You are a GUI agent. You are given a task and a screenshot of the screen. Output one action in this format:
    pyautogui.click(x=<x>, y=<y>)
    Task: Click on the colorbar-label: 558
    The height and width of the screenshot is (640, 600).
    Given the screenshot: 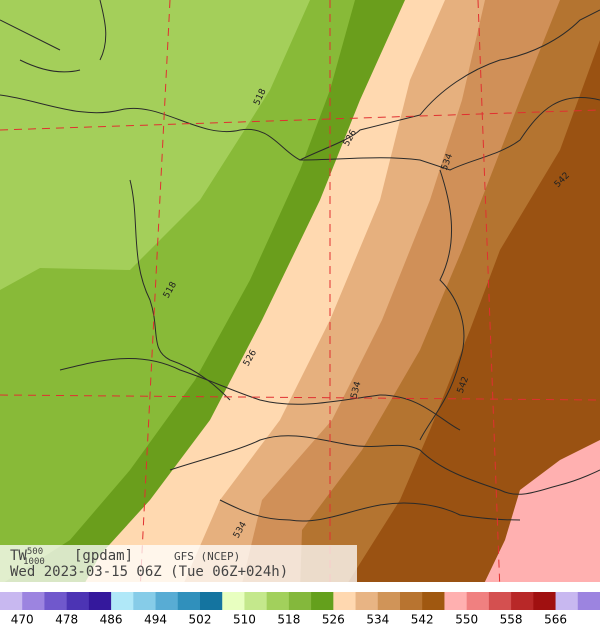 What is the action you would take?
    pyautogui.click(x=511, y=620)
    